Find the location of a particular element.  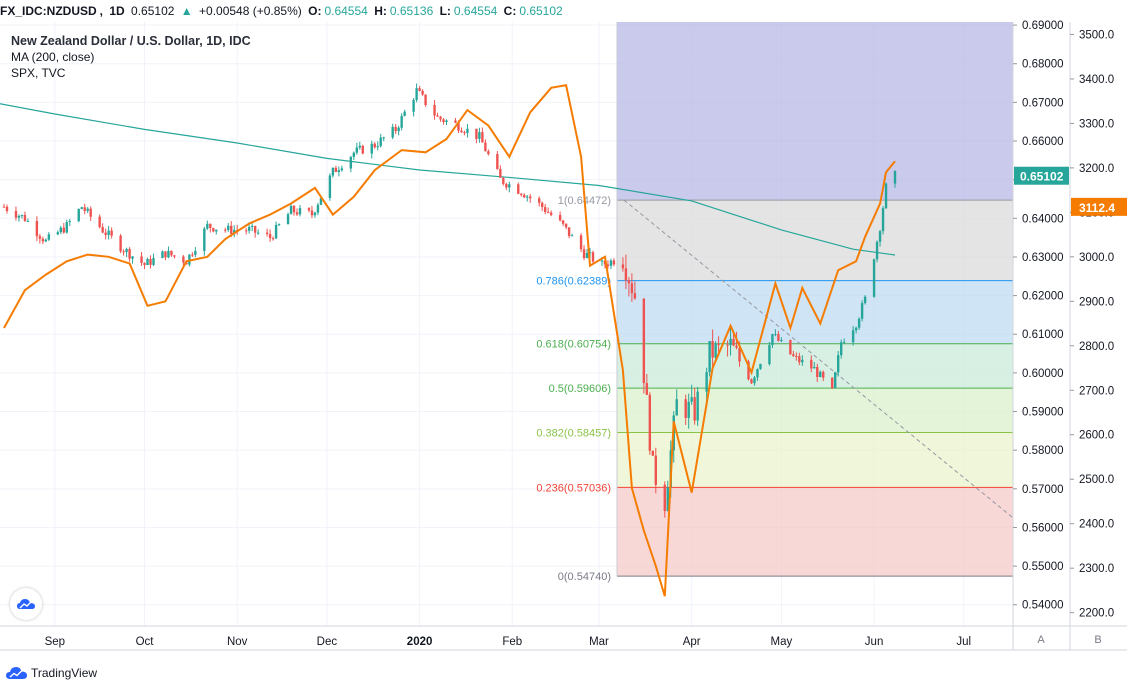

y-tick-label: 0.54000 is located at coordinates (1043, 606).